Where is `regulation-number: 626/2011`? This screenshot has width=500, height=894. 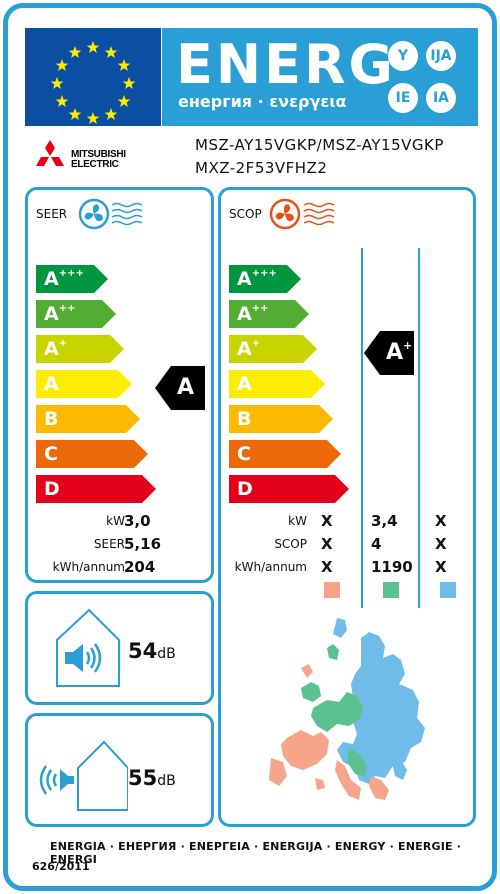
regulation-number: 626/2011 is located at coordinates (61, 866).